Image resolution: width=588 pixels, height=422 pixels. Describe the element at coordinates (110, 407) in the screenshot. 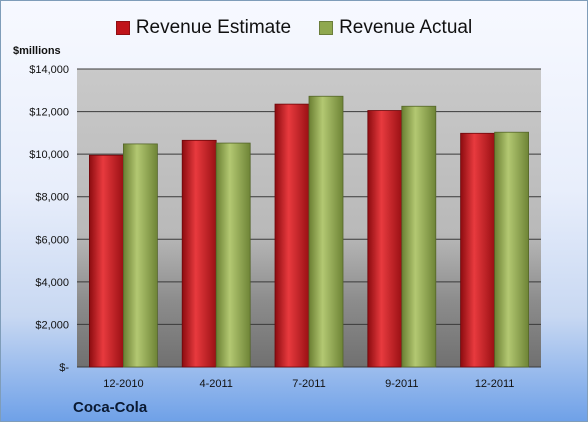

I see `company-label: Coca-Cola` at that location.